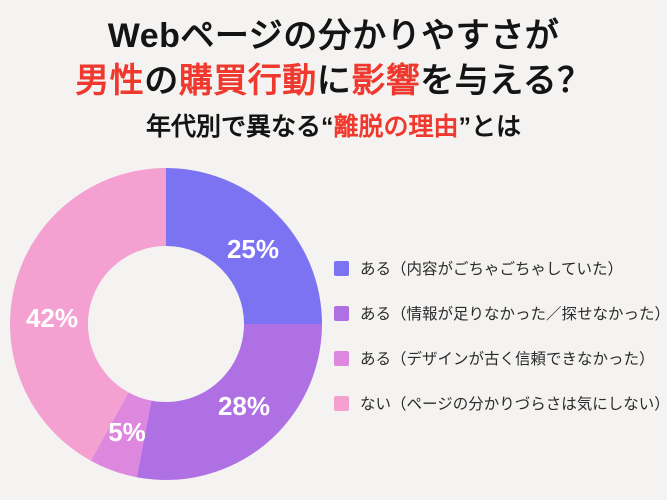 The image size is (667, 500). I want to click on title-segment: に, so click(334, 80).